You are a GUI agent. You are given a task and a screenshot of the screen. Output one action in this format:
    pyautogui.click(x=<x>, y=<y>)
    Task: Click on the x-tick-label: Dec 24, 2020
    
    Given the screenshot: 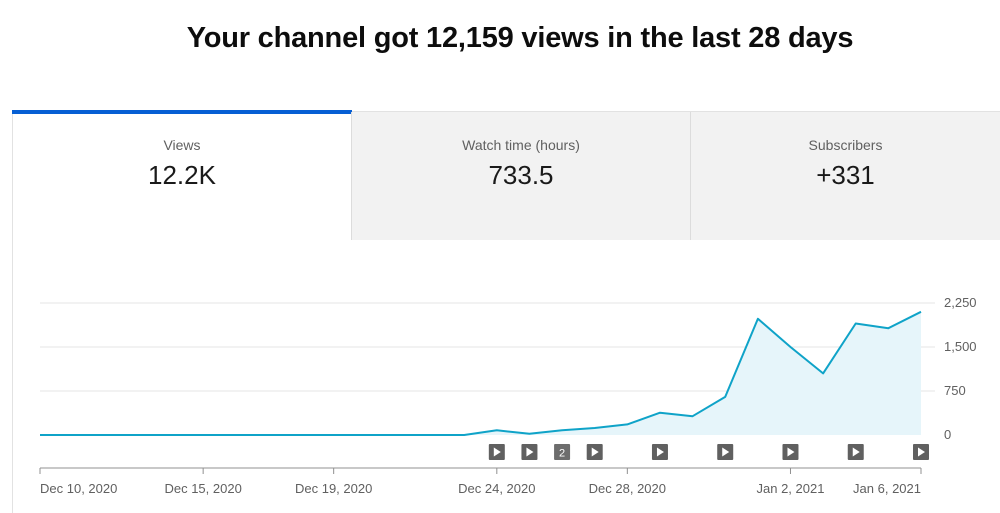 What is the action you would take?
    pyautogui.click(x=496, y=488)
    